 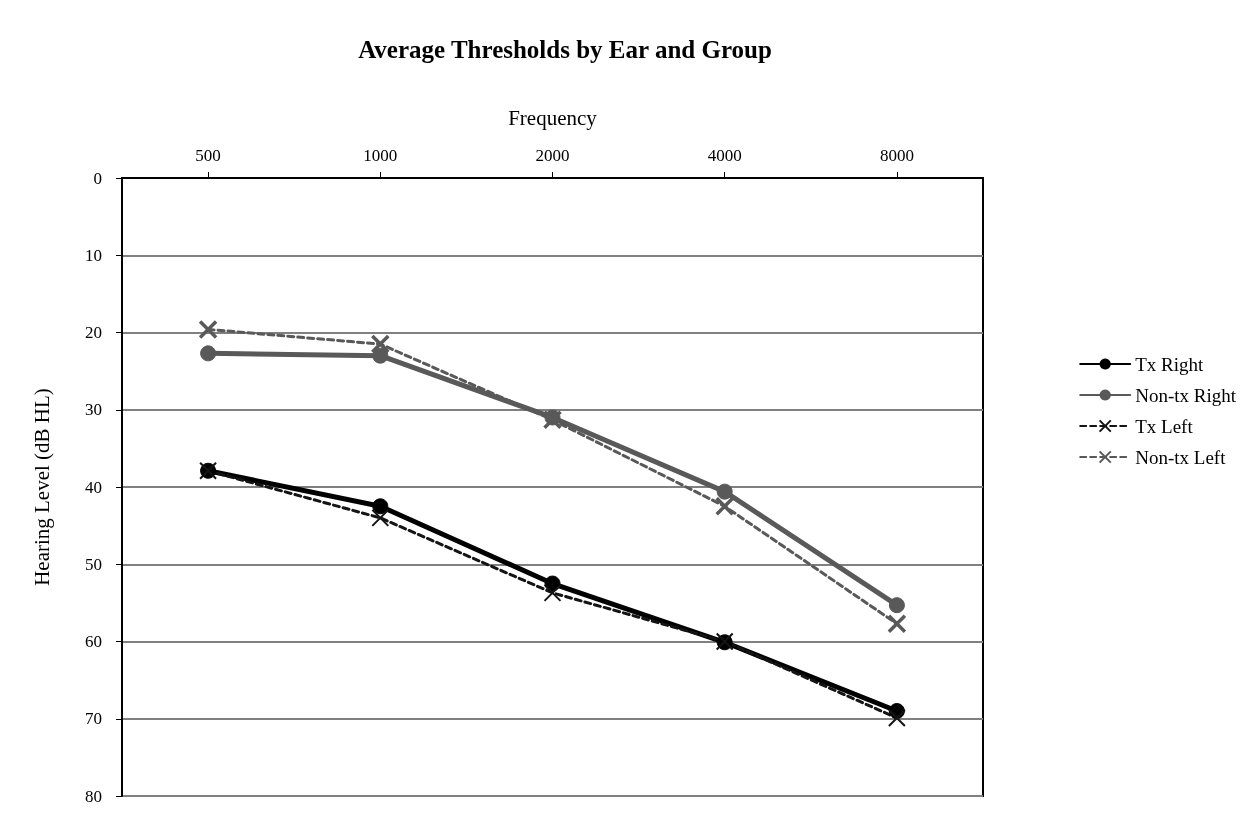 What do you see at coordinates (93, 796) in the screenshot?
I see `y-tick-label: 80` at bounding box center [93, 796].